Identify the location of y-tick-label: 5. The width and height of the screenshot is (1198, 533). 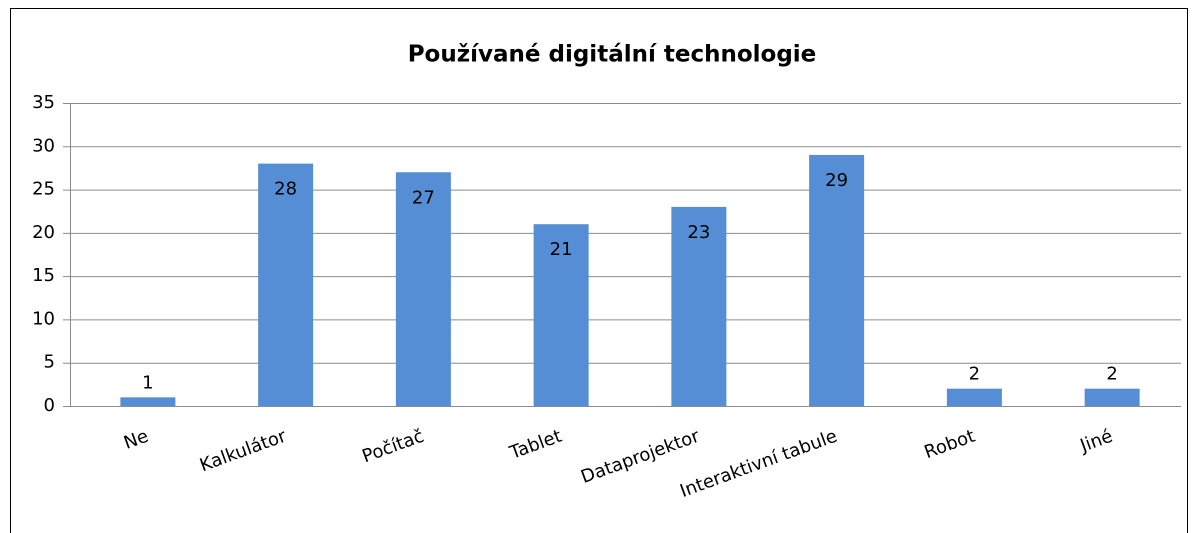
(49, 362).